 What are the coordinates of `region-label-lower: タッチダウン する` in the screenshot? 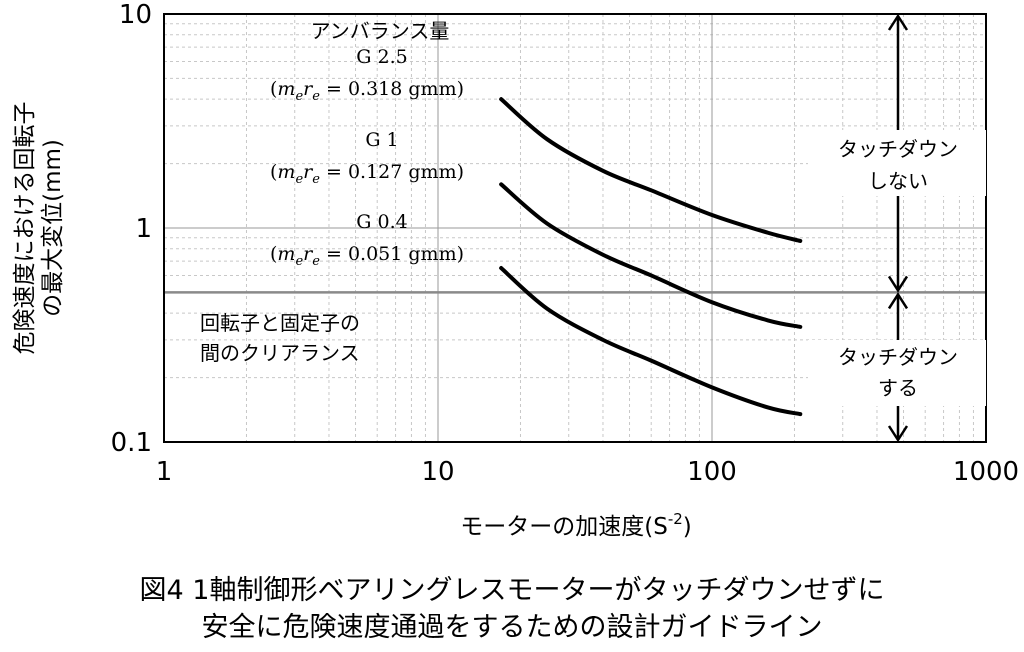 It's located at (897, 373).